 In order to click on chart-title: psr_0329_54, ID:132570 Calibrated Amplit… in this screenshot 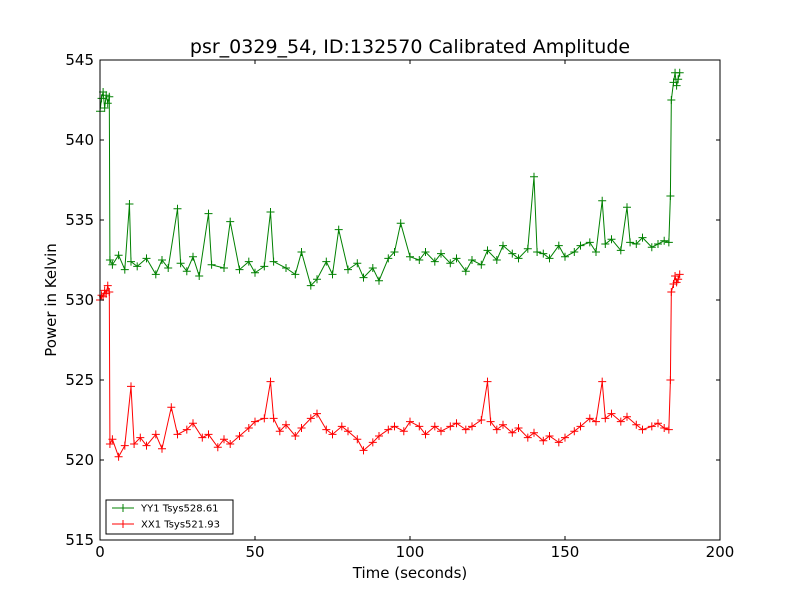, I will do `click(410, 47)`.